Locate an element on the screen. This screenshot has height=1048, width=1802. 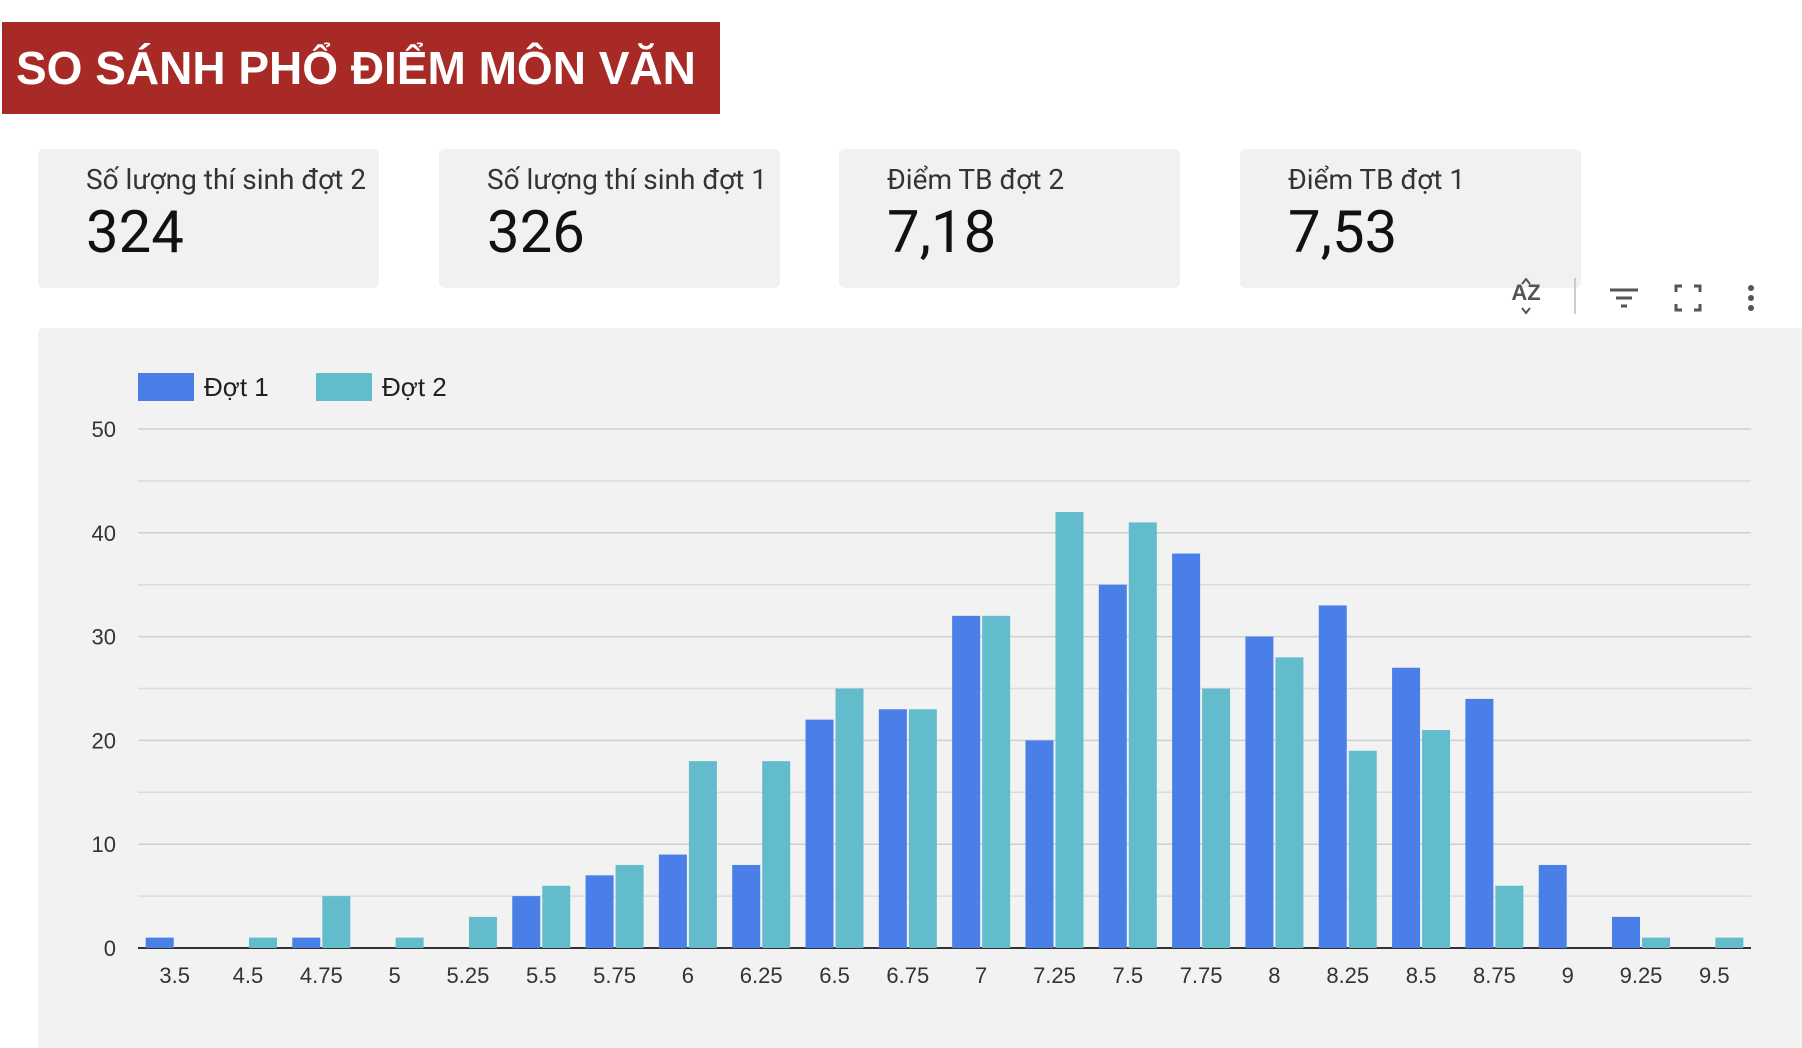
filter-icon is located at coordinates (1624, 298).